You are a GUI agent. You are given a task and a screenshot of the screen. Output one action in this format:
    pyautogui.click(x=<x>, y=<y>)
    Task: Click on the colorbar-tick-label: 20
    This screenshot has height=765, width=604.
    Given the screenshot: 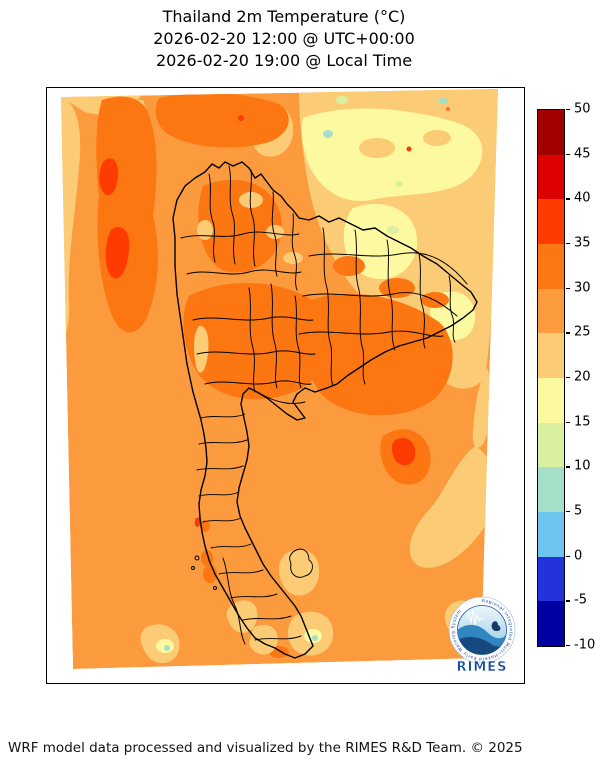 What is the action you would take?
    pyautogui.click(x=582, y=377)
    